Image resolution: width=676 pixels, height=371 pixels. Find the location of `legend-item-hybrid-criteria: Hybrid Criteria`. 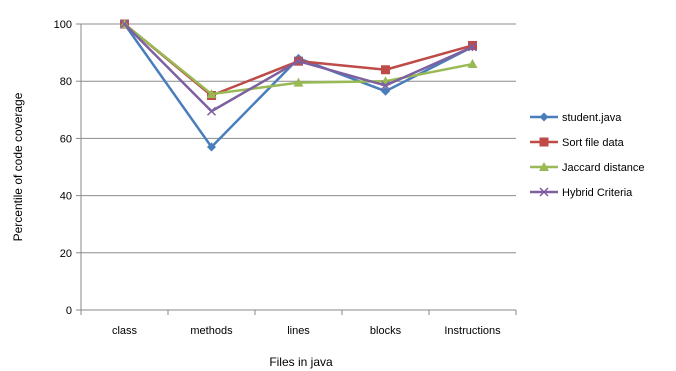

legend-item-hybrid-criteria: Hybrid Criteria is located at coordinates (581, 193).